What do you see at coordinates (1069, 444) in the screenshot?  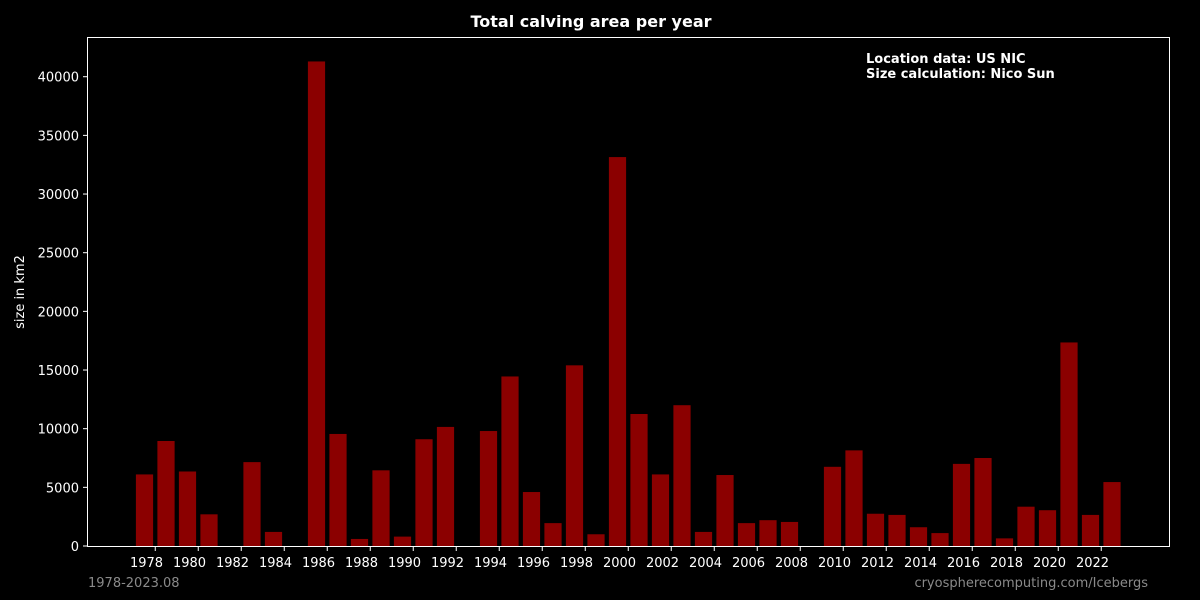 I see `bar-2021` at bounding box center [1069, 444].